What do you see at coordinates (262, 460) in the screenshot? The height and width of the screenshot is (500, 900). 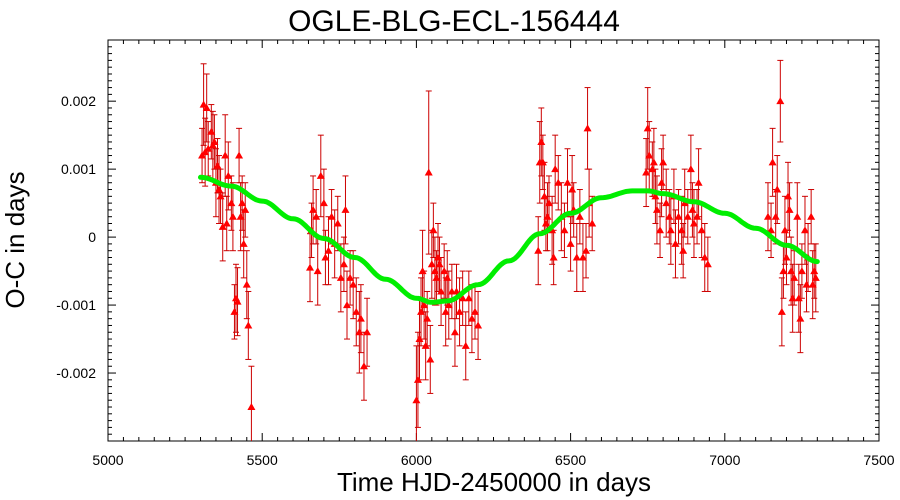 I see `x-tick-label: 5500` at bounding box center [262, 460].